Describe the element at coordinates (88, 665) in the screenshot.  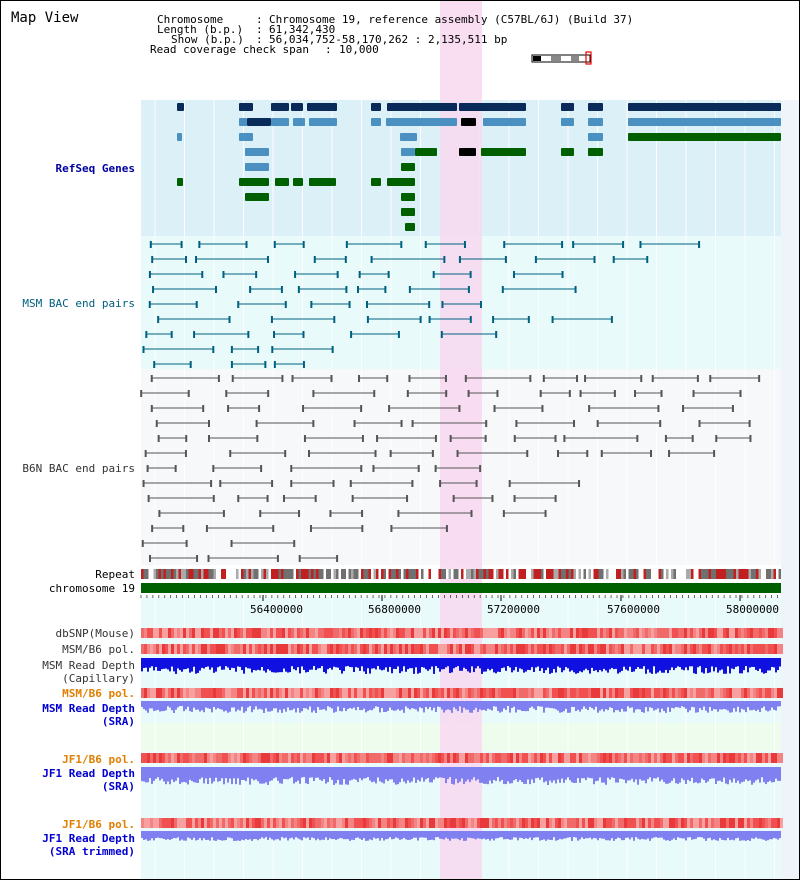
I see `track-label-msm-depth-capillary: MSM Read Depth` at that location.